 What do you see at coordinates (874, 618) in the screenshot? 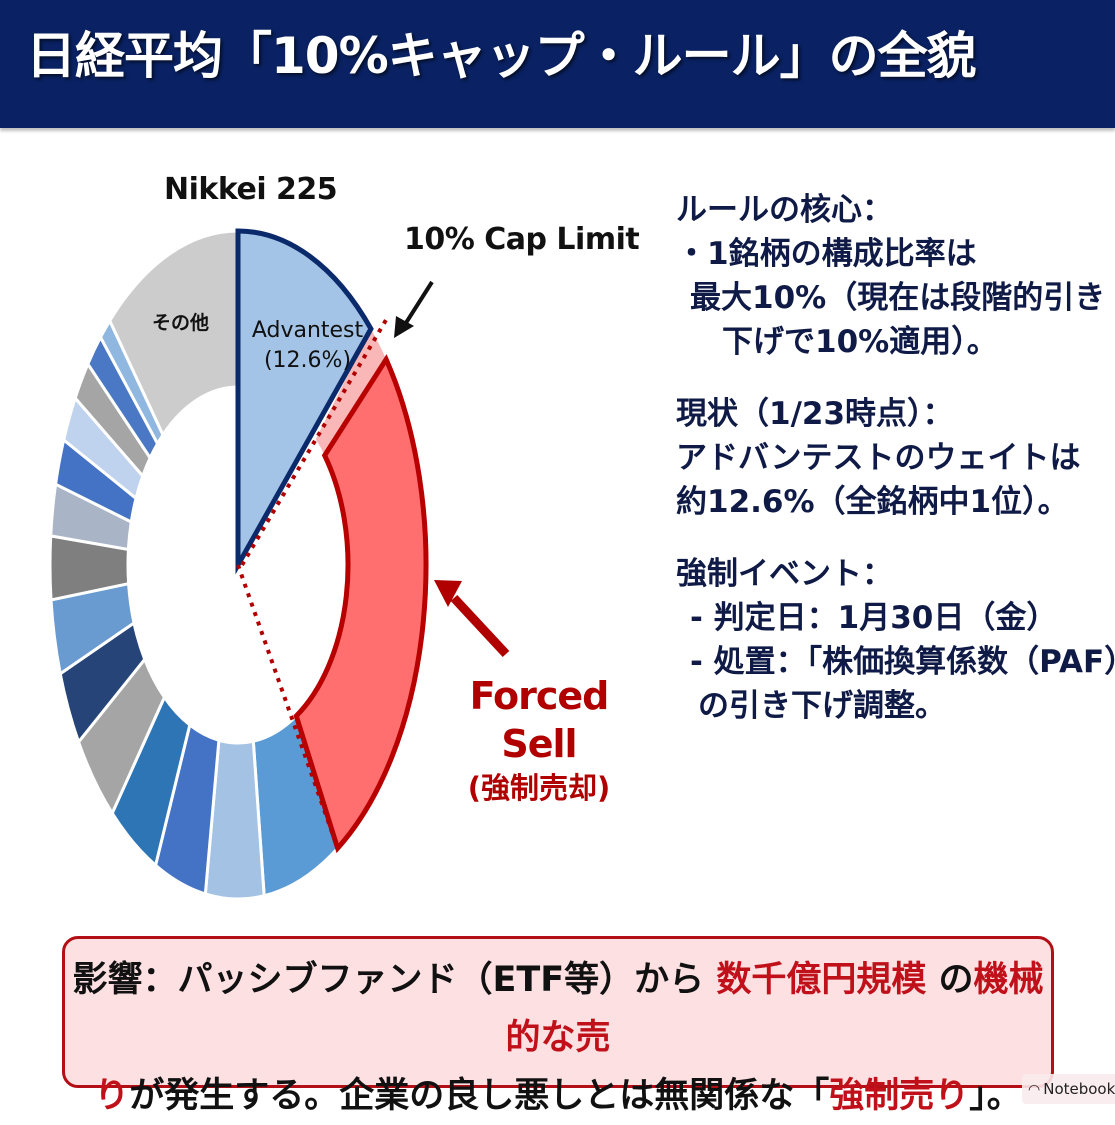
I see `event-line: - 判定日：1月30日（金）` at bounding box center [874, 618].